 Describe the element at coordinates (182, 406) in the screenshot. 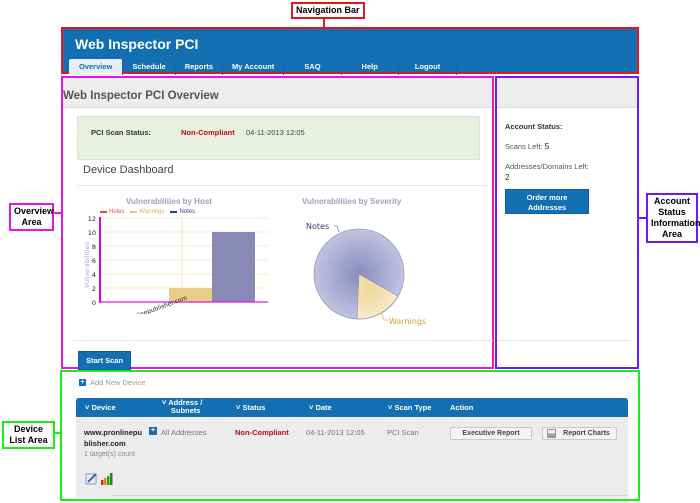

I see `column-address: ˅ Address / Subnets` at that location.